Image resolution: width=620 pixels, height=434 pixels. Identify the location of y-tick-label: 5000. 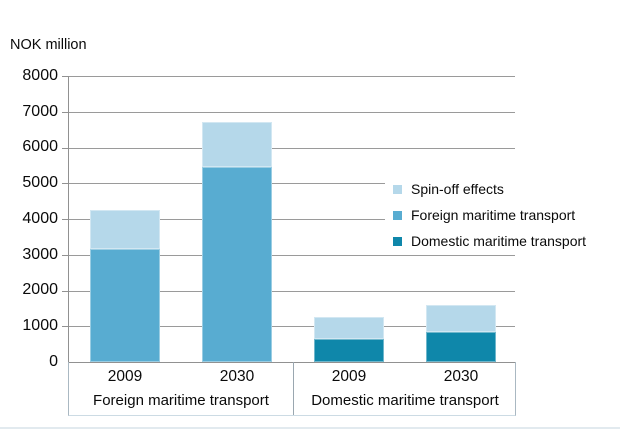
(40, 182).